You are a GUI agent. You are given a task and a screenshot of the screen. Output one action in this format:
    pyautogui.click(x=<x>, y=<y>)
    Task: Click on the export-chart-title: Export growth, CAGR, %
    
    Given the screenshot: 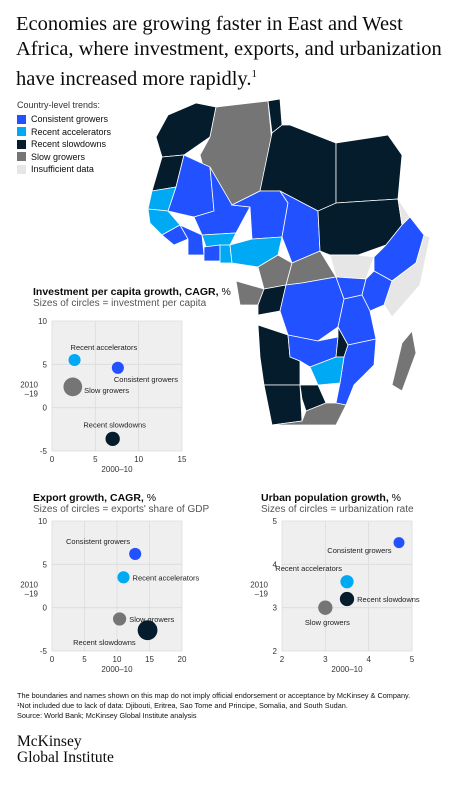 What is the action you would take?
    pyautogui.click(x=95, y=498)
    